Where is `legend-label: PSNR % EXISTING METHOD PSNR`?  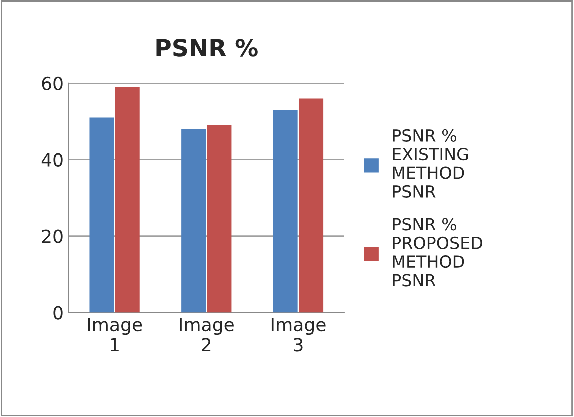
legend-label: PSNR % EXISTING METHOD PSNR is located at coordinates (430, 163).